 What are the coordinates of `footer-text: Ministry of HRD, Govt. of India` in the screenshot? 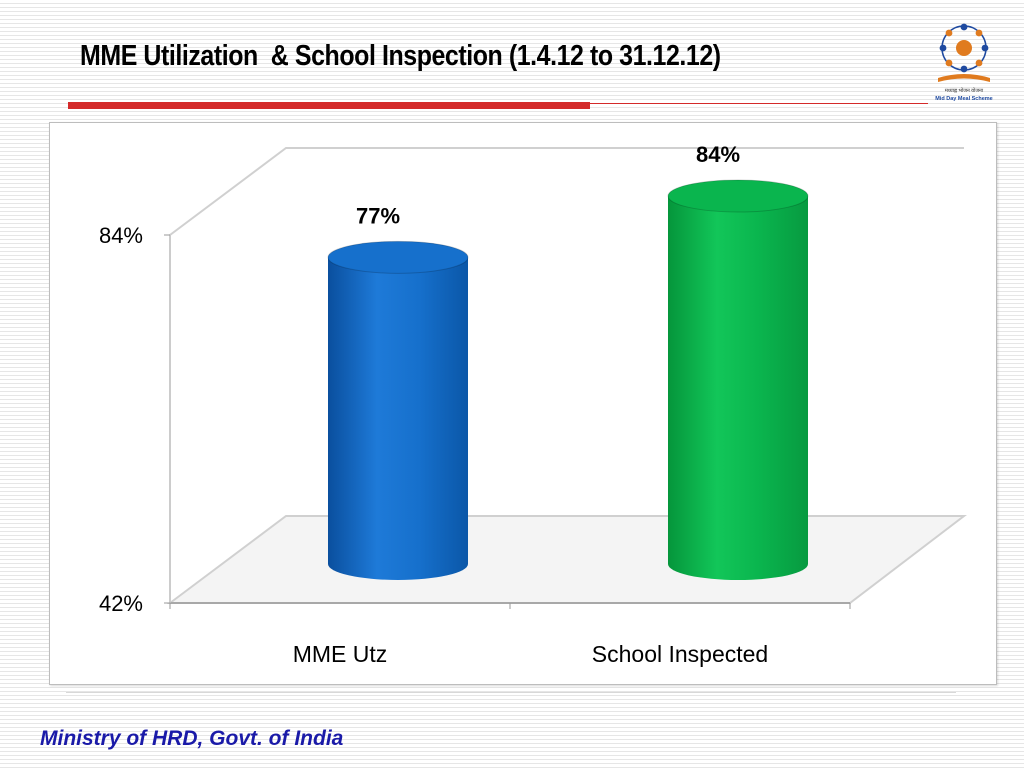 It's located at (192, 738).